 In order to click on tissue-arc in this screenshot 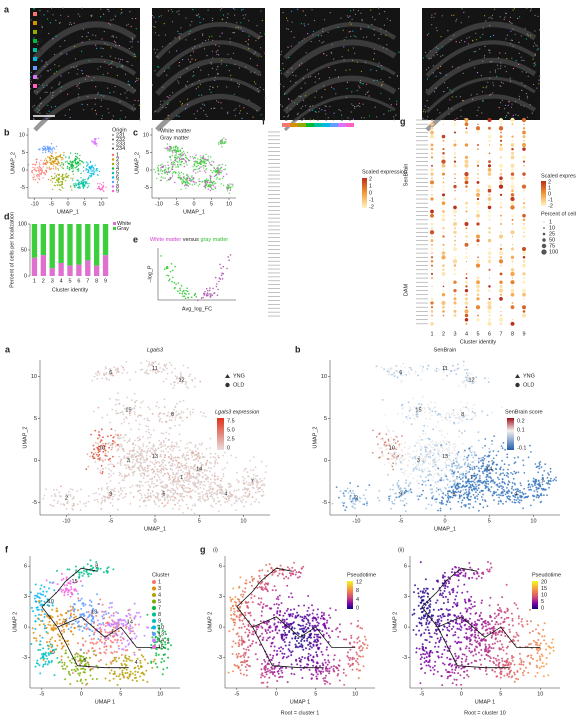, I will do `click(339, 113)`.